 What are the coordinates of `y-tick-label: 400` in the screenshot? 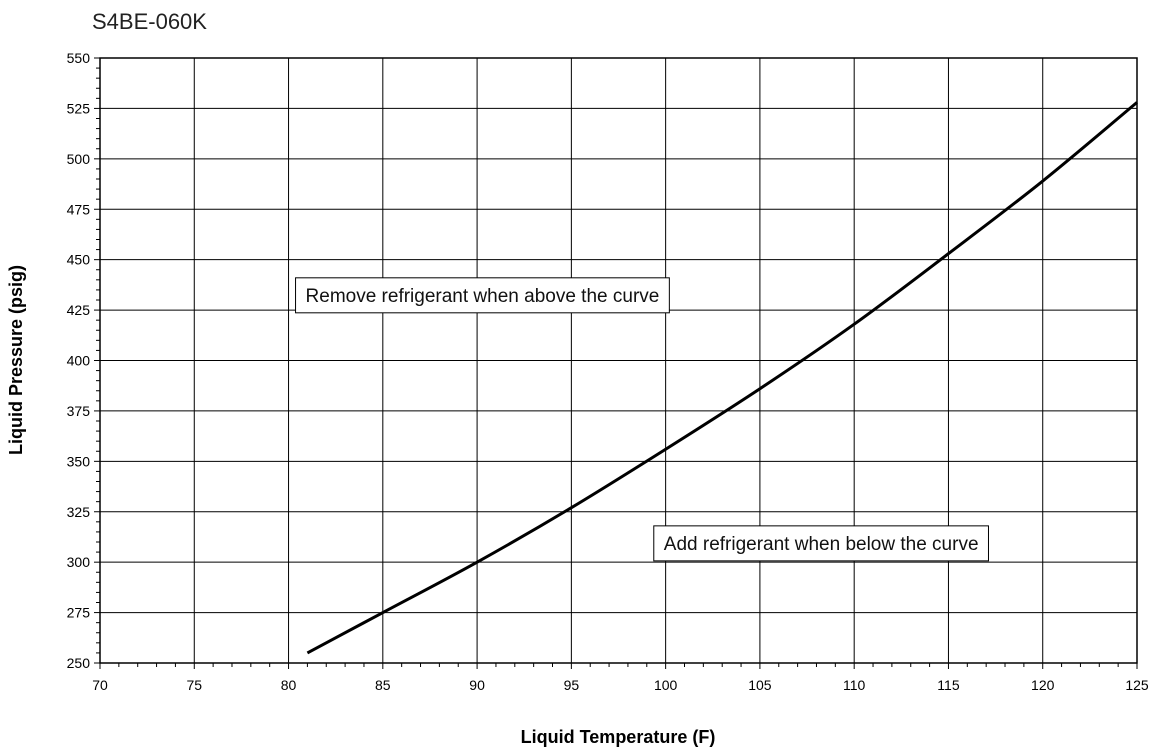 It's located at (79, 361).